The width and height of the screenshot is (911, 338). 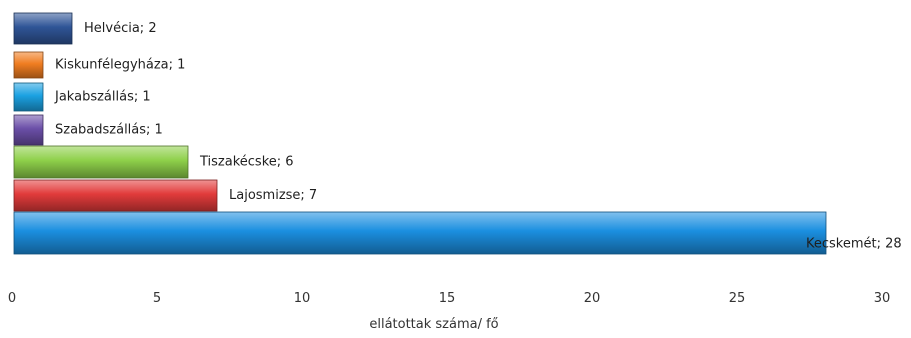 What do you see at coordinates (302, 298) in the screenshot?
I see `x-tick-label: 10` at bounding box center [302, 298].